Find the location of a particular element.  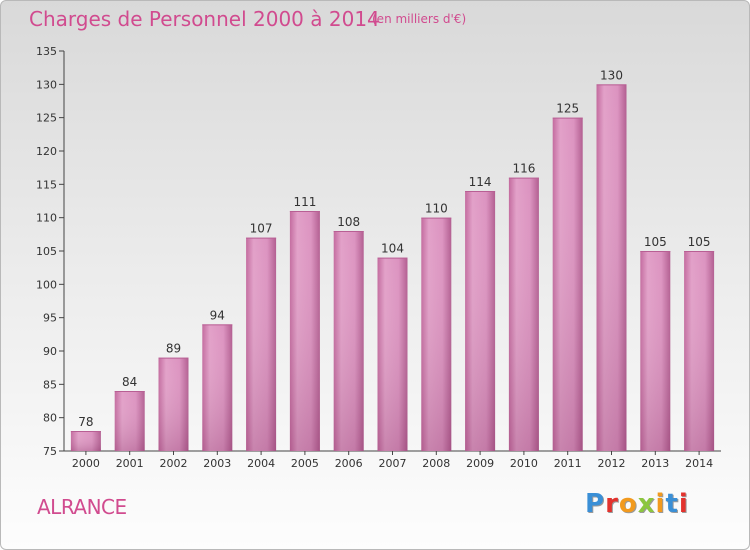

bar-2002 is located at coordinates (173, 404).